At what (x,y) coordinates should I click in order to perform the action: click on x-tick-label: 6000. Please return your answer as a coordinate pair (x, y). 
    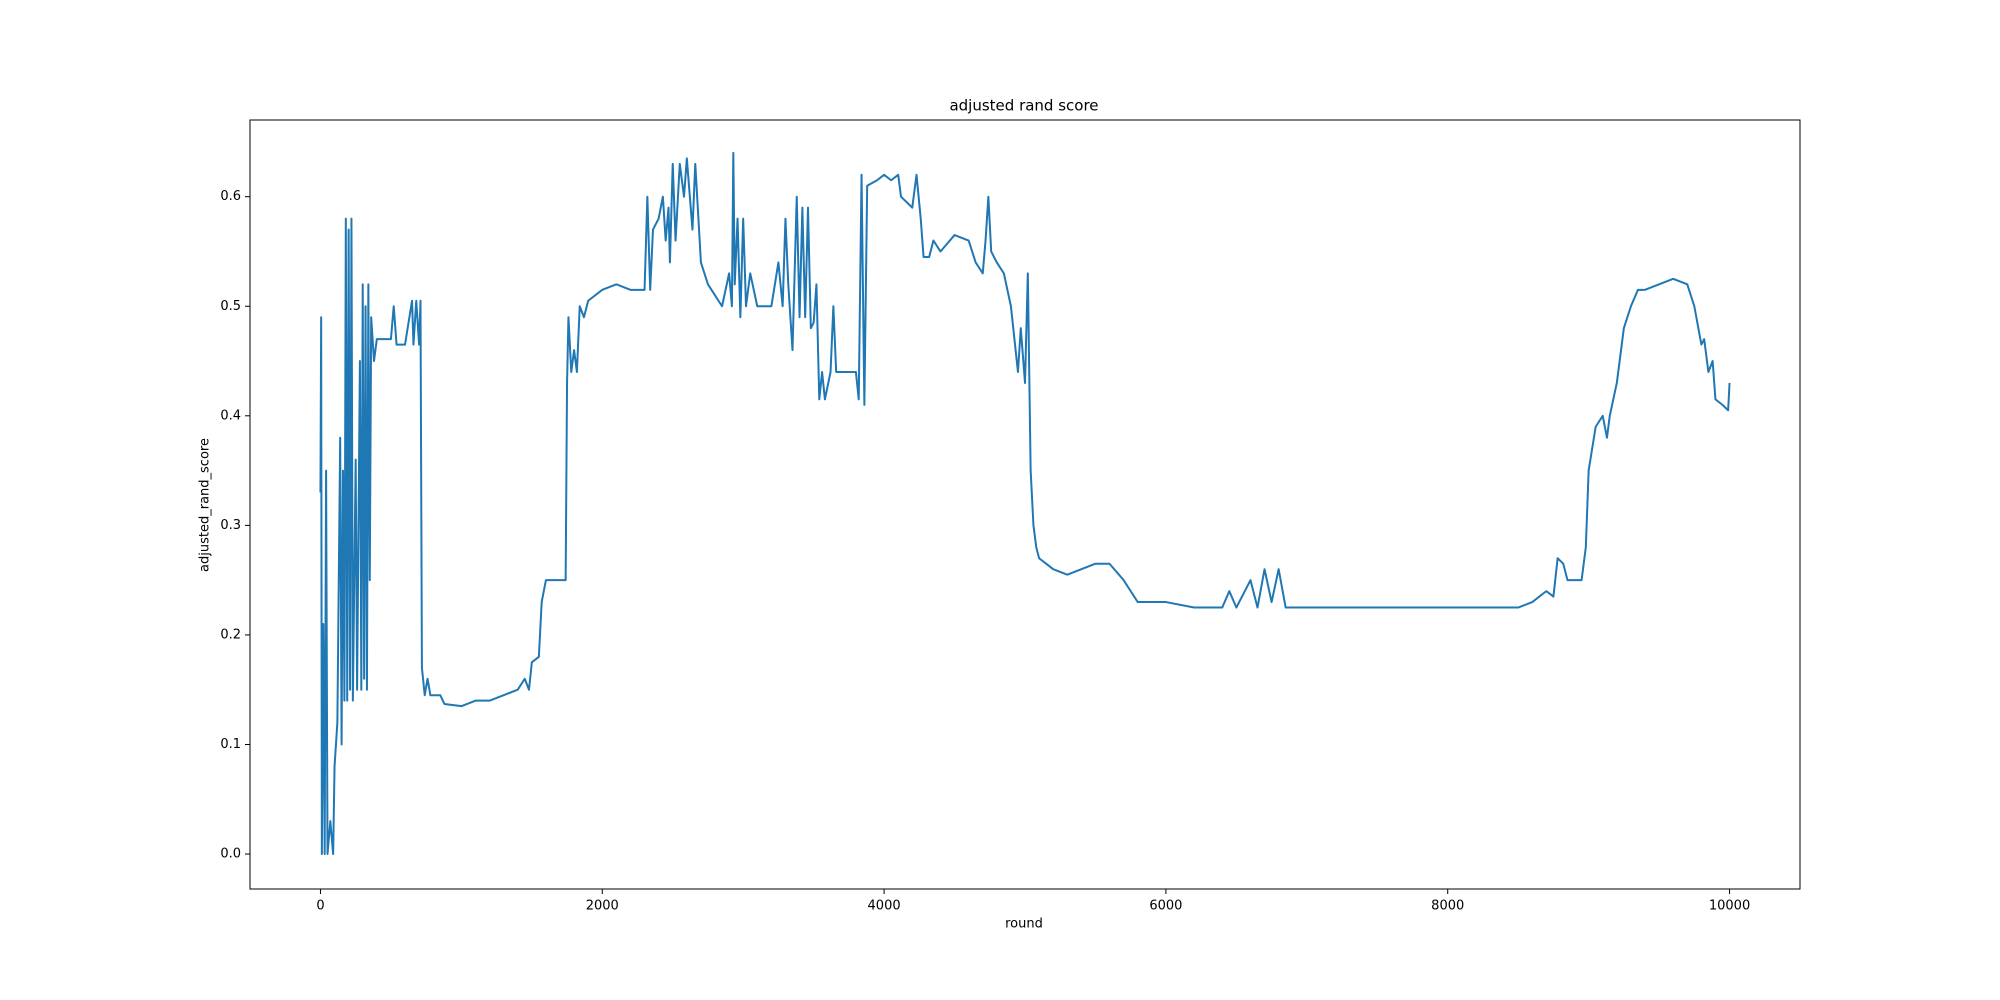
    Looking at the image, I should click on (1165, 906).